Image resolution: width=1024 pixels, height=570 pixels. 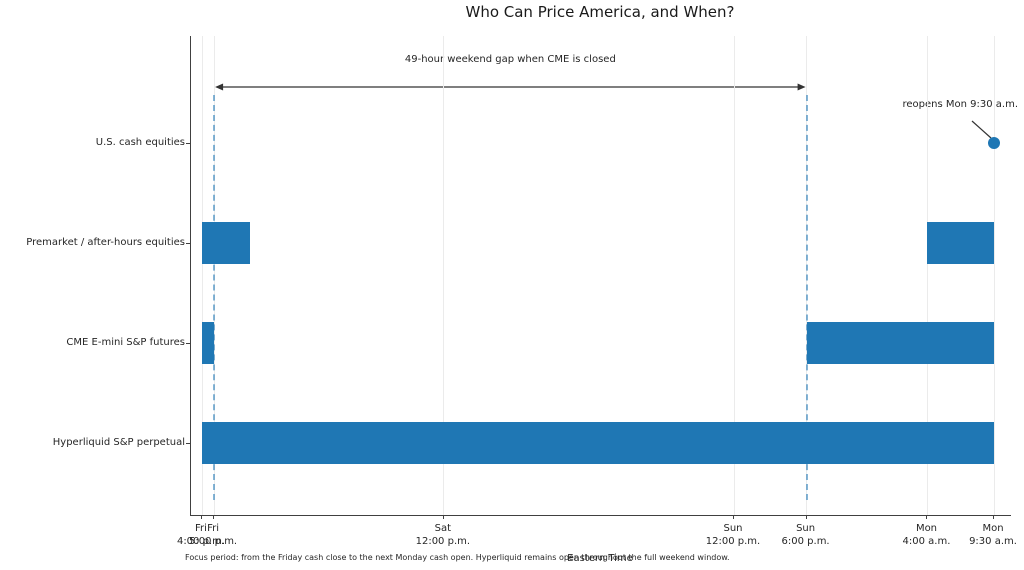 I want to click on y-axis-category-label: CME E-mini S&P futures, so click(x=125, y=342).